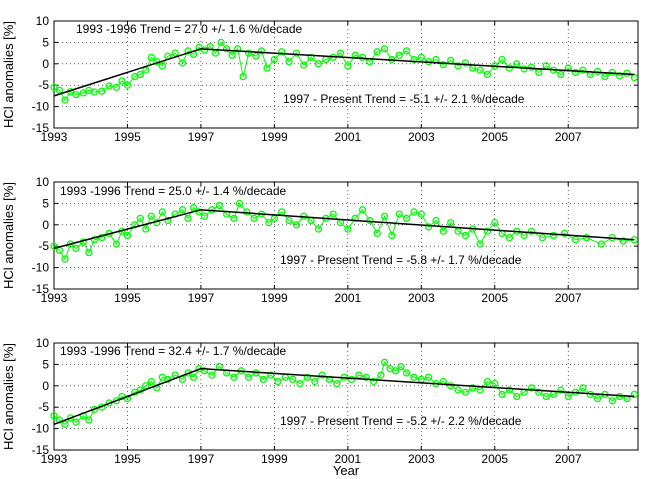  I want to click on y-tick-label: 0, so click(45, 225).